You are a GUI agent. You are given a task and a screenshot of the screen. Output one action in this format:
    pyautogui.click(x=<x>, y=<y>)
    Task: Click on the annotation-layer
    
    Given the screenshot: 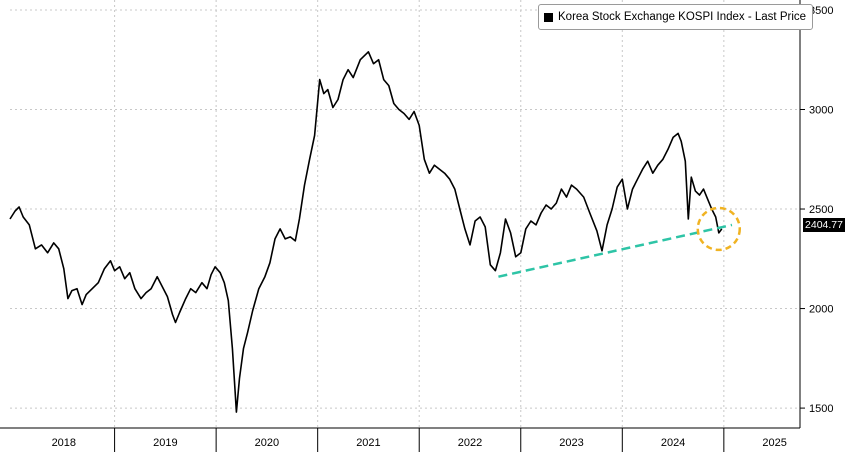 What is the action you would take?
    pyautogui.click(x=620, y=242)
    